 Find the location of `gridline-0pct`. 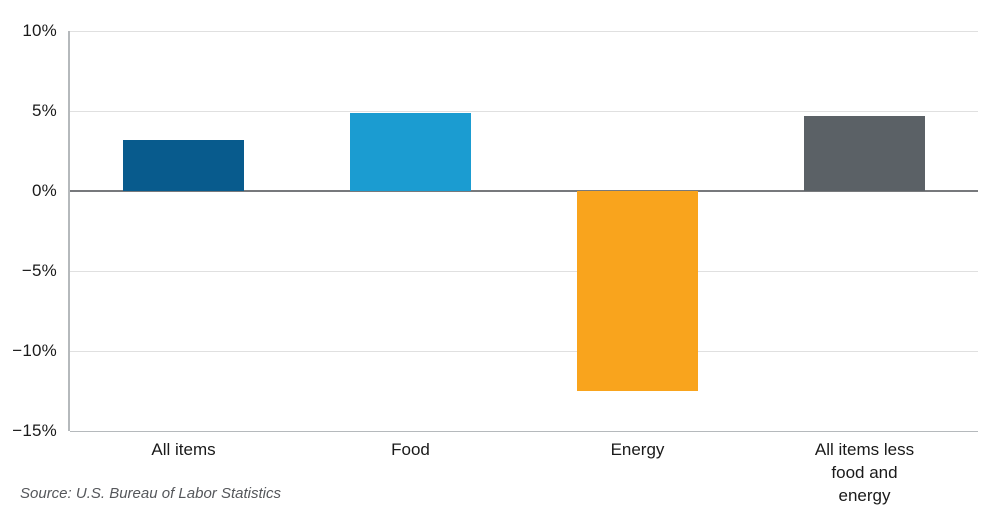

gridline-0pct is located at coordinates (524, 191).